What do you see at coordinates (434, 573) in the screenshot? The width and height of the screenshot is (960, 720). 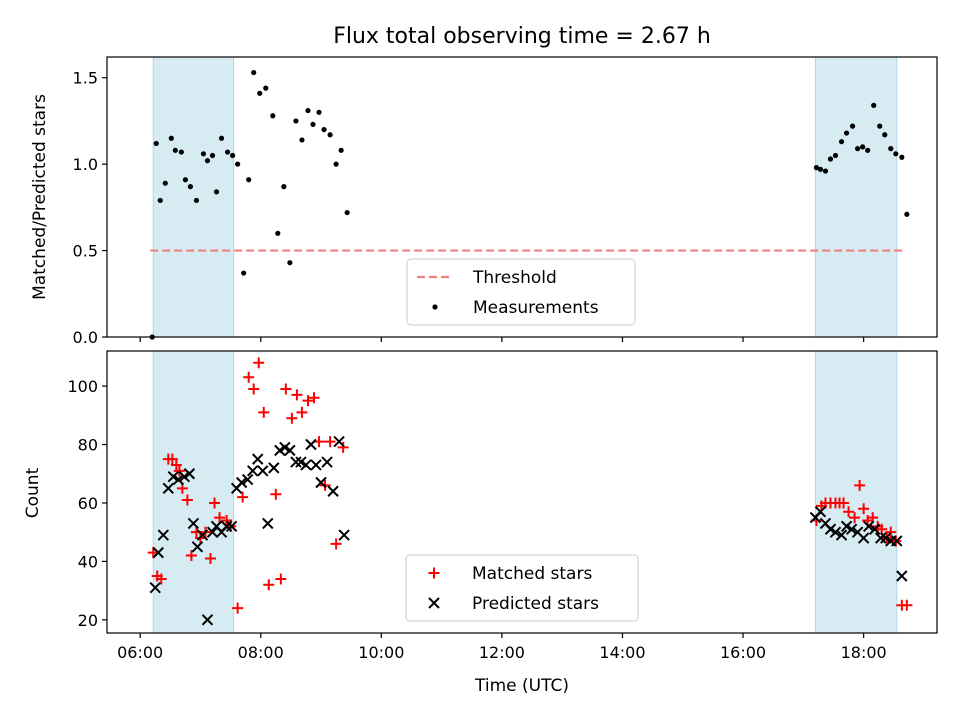 I see `legend-matched-swatch` at bounding box center [434, 573].